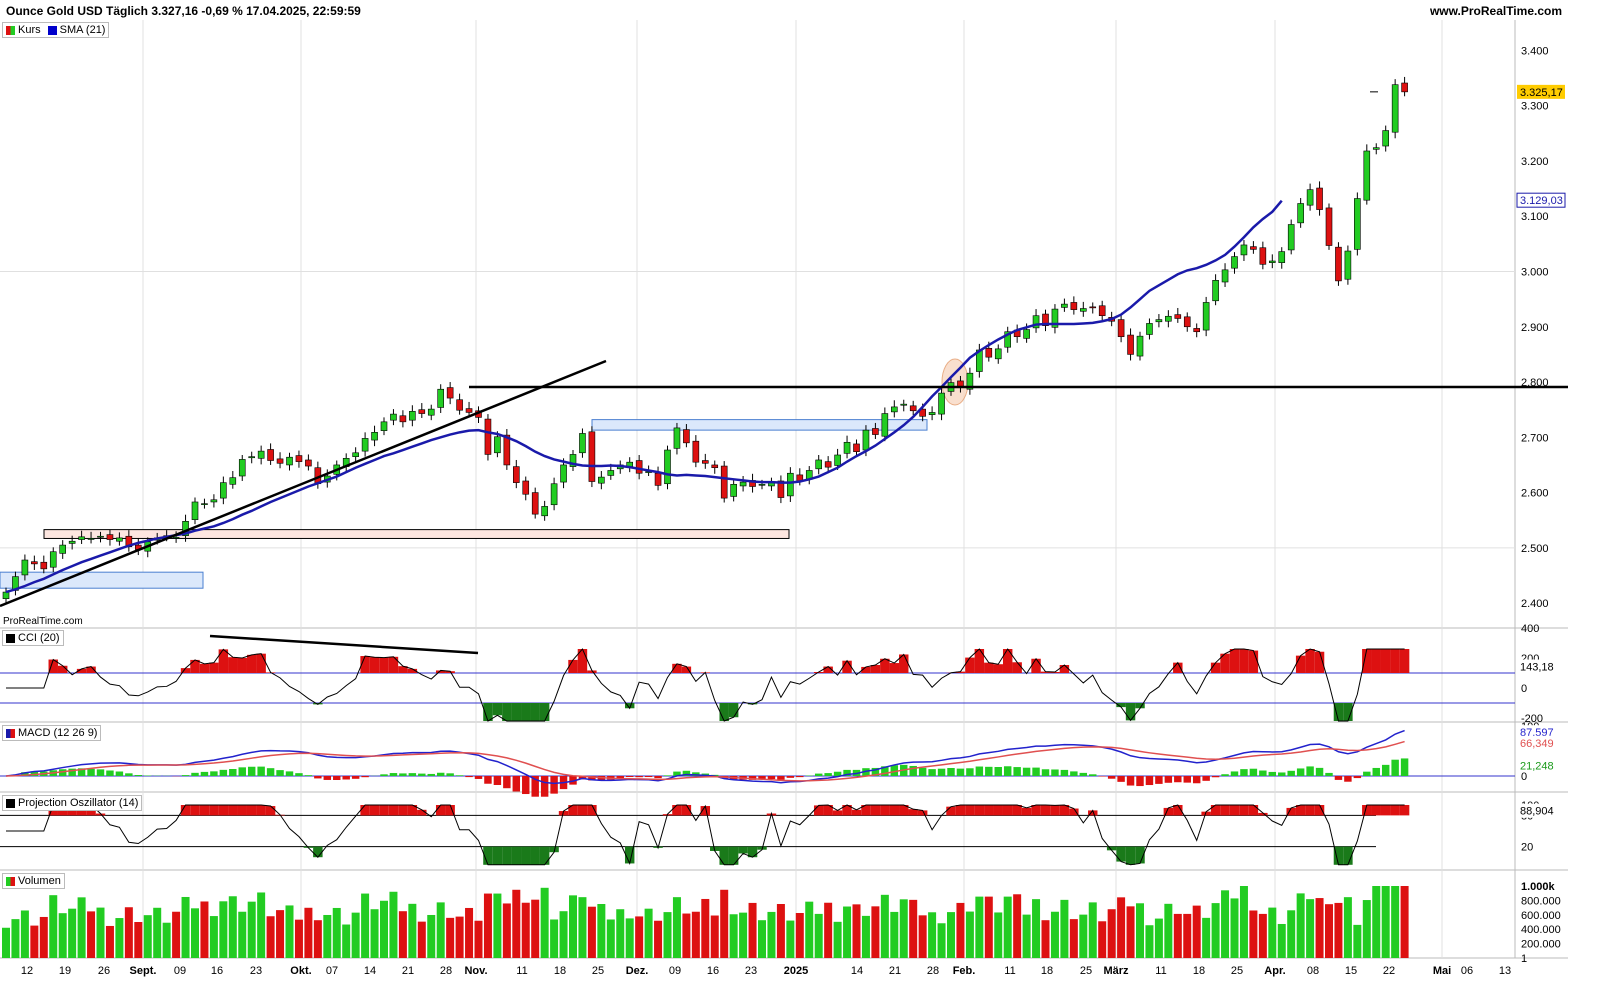  Describe the element at coordinates (1274, 971) in the screenshot. I see `x-tick-label: Apr.` at that location.